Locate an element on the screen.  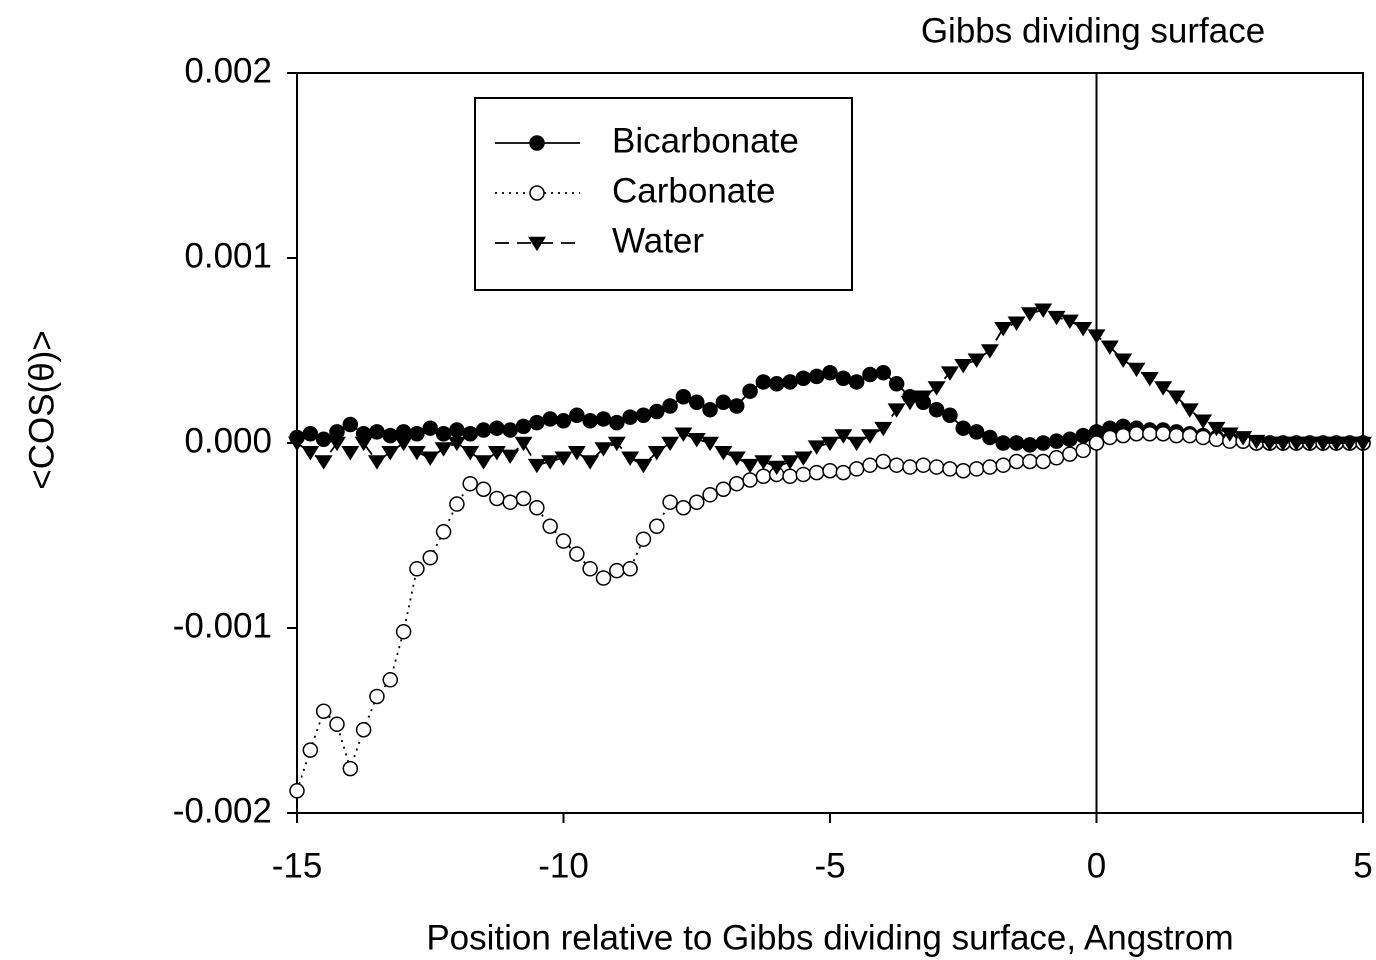
y-tick-label: -0.001 is located at coordinates (222, 625).